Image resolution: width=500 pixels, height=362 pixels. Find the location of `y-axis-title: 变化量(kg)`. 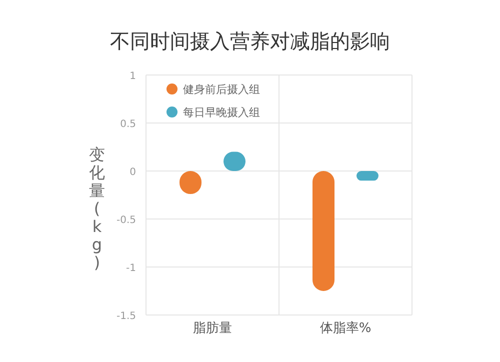

y-axis-title: 变化量(kg) is located at coordinates (97, 208).